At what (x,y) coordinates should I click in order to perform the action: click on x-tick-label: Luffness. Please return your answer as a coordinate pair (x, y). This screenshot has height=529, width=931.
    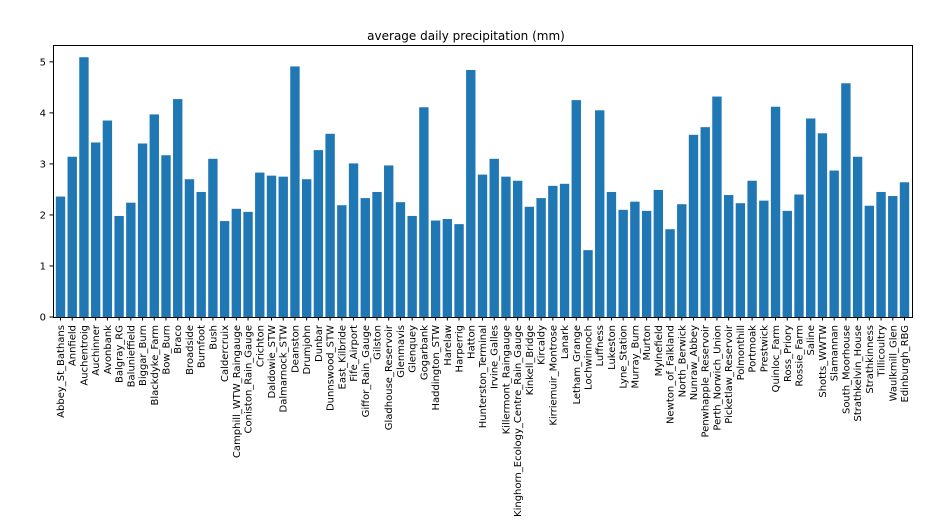
    Looking at the image, I should click on (600, 346).